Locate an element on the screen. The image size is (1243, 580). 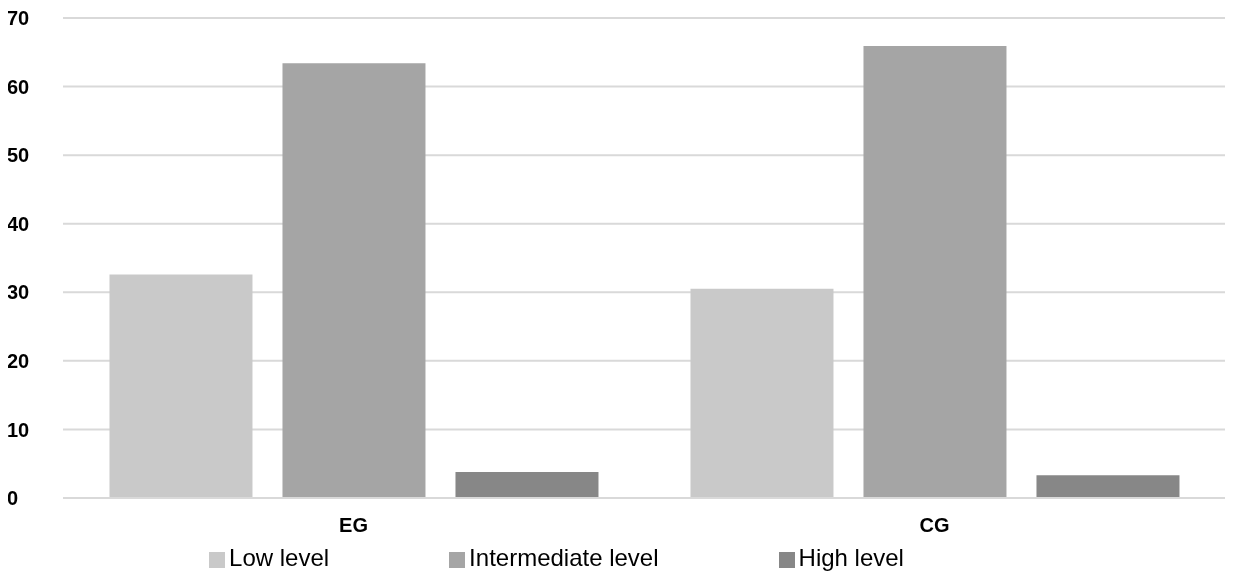
legend-label: High level is located at coordinates (851, 557).